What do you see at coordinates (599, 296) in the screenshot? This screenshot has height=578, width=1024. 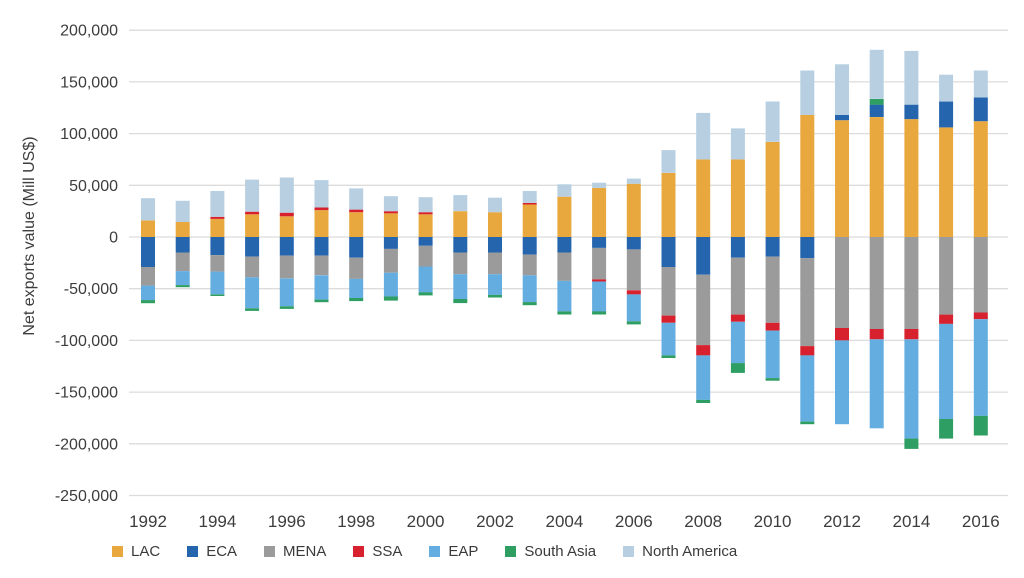 I see `bar-segment-eap-2005` at bounding box center [599, 296].